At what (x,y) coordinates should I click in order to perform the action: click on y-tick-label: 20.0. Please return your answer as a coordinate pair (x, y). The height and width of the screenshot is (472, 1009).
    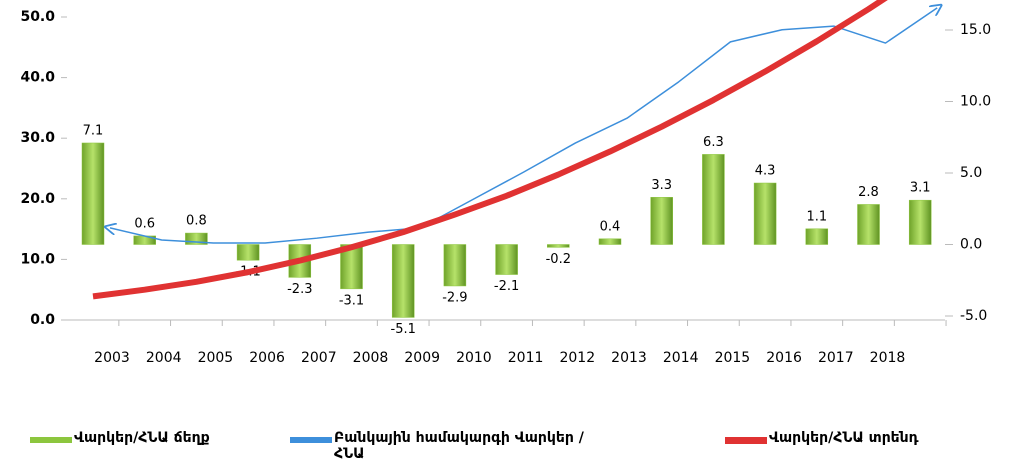
    Looking at the image, I should click on (37, 199).